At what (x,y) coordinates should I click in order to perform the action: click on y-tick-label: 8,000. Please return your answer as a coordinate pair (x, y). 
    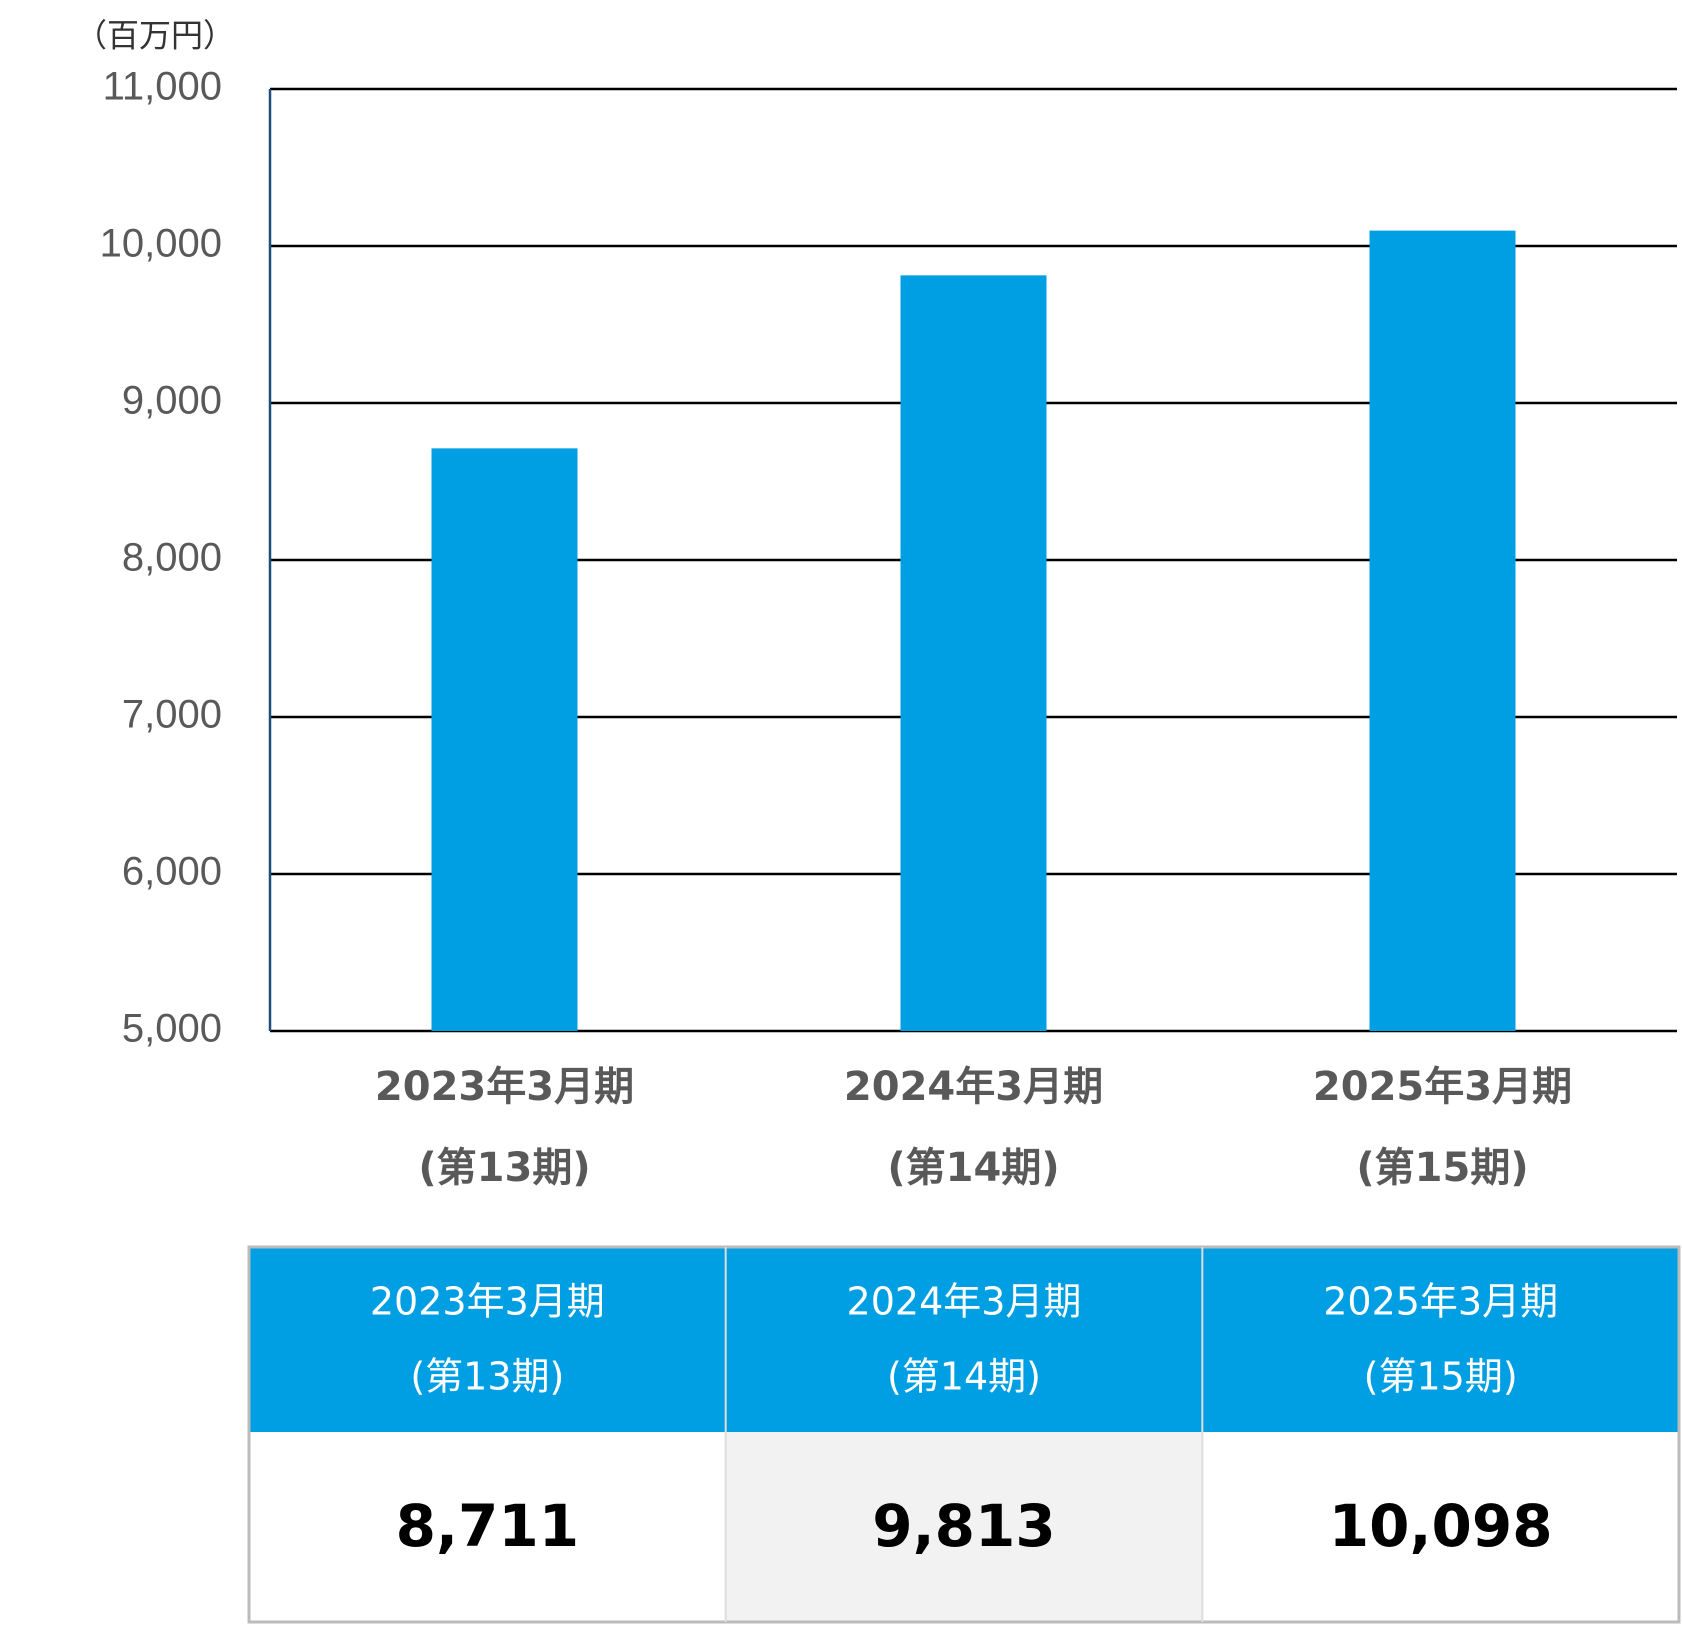
    Looking at the image, I should click on (172, 558).